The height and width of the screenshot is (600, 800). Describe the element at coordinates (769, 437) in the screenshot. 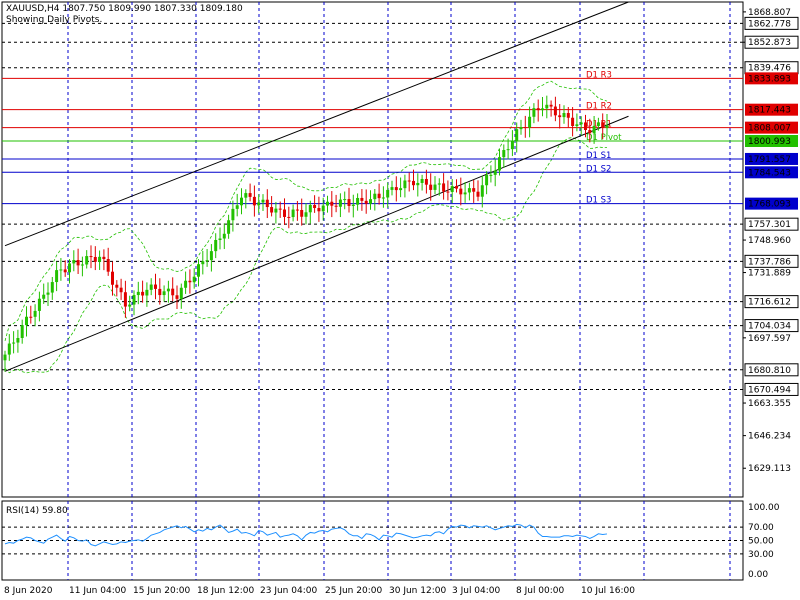

I see `y-tick-label: 1646.234` at that location.